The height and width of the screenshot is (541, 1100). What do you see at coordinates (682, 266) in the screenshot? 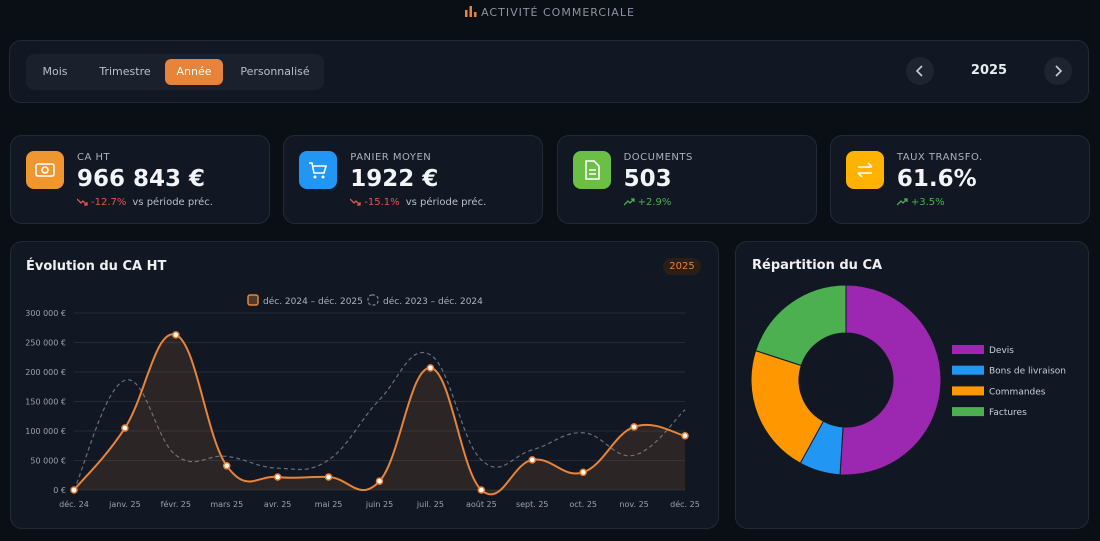
I see `year-badge: 2025` at bounding box center [682, 266].